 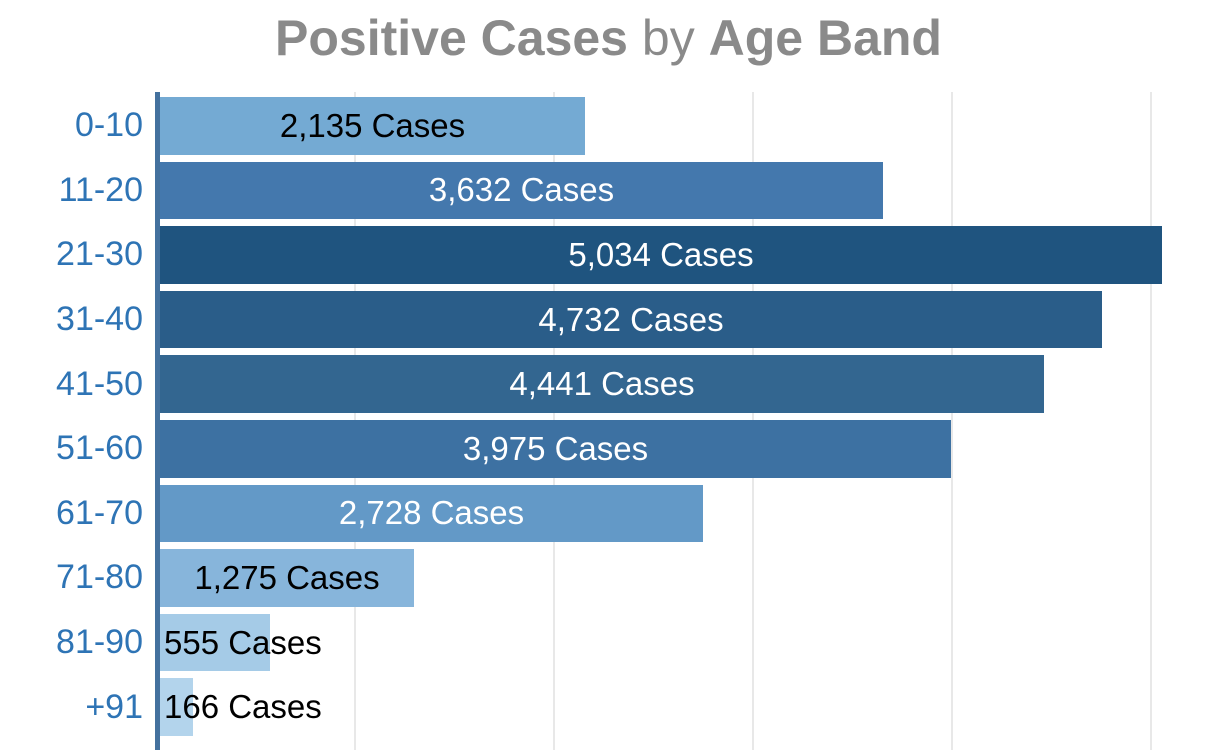 I want to click on category-label-61-70: 61-70, so click(x=99, y=512).